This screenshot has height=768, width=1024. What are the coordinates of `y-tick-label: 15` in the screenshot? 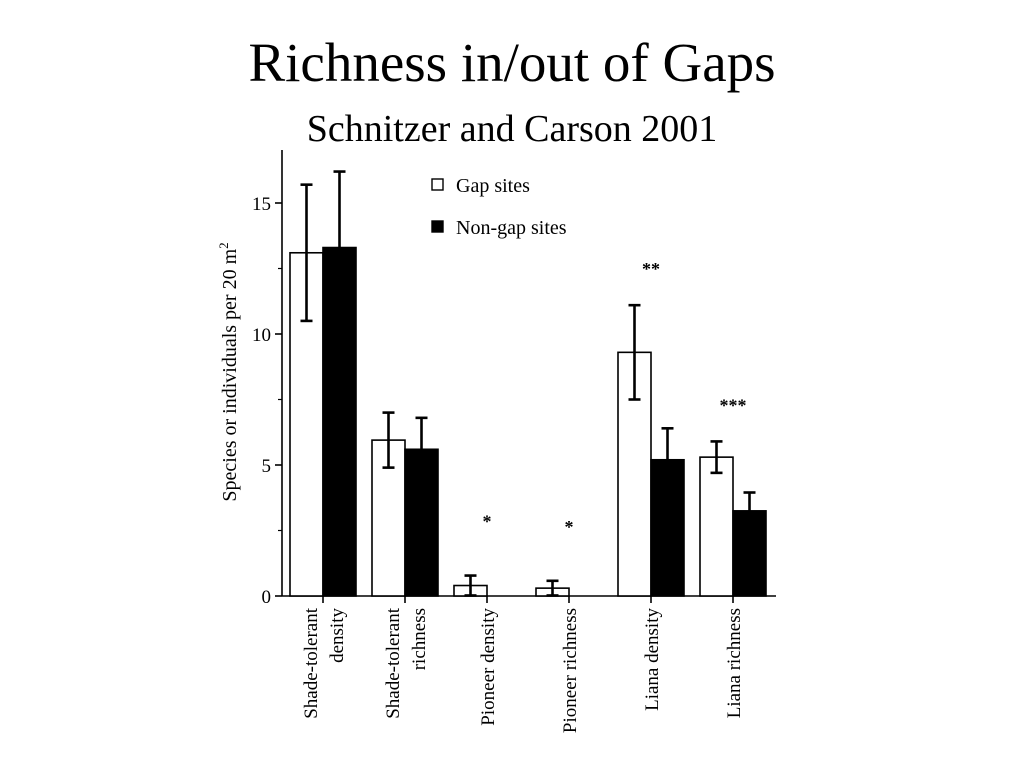 It's located at (261, 204).